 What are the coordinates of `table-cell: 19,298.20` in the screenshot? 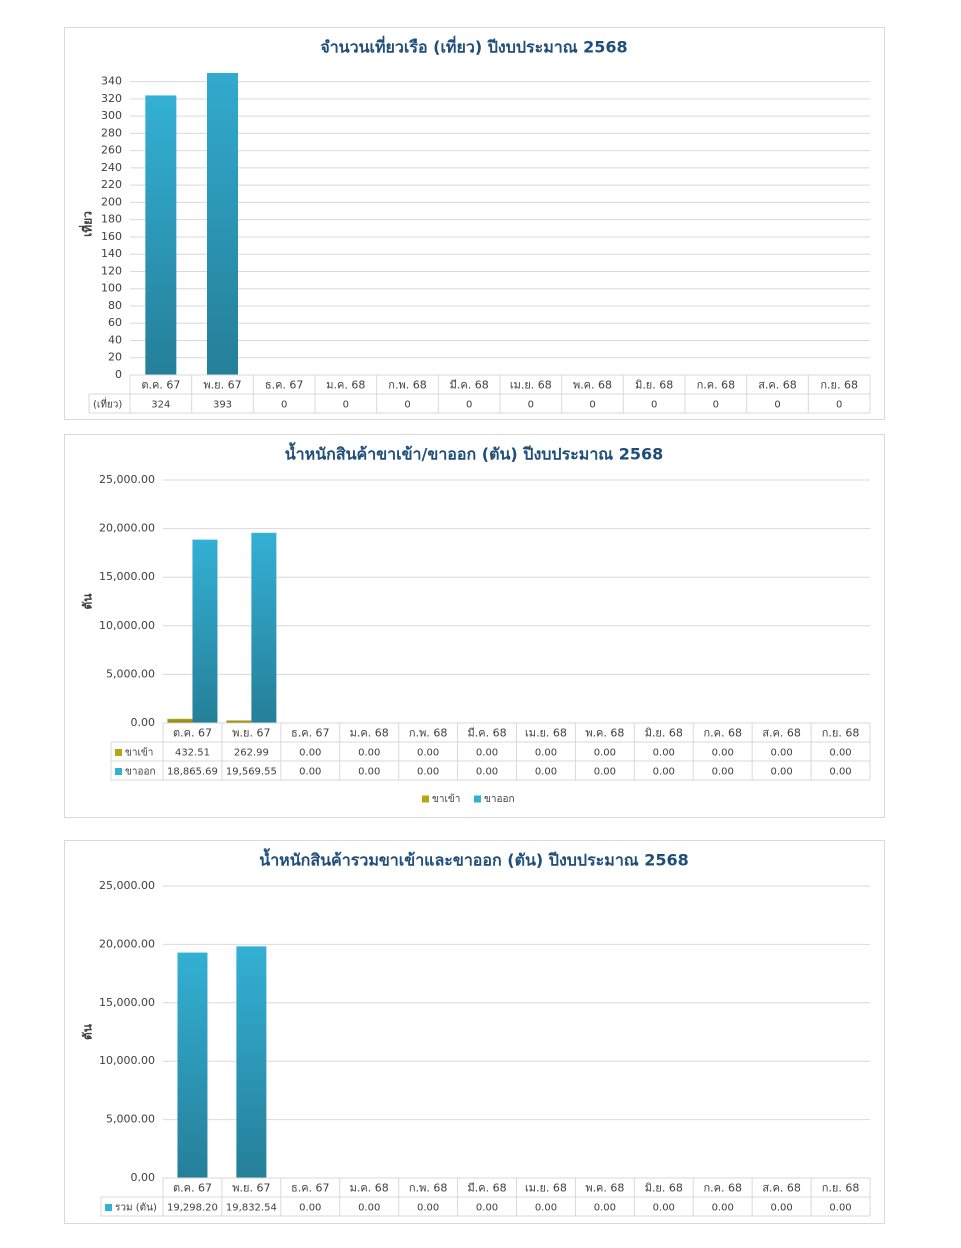 It's located at (192, 1208).